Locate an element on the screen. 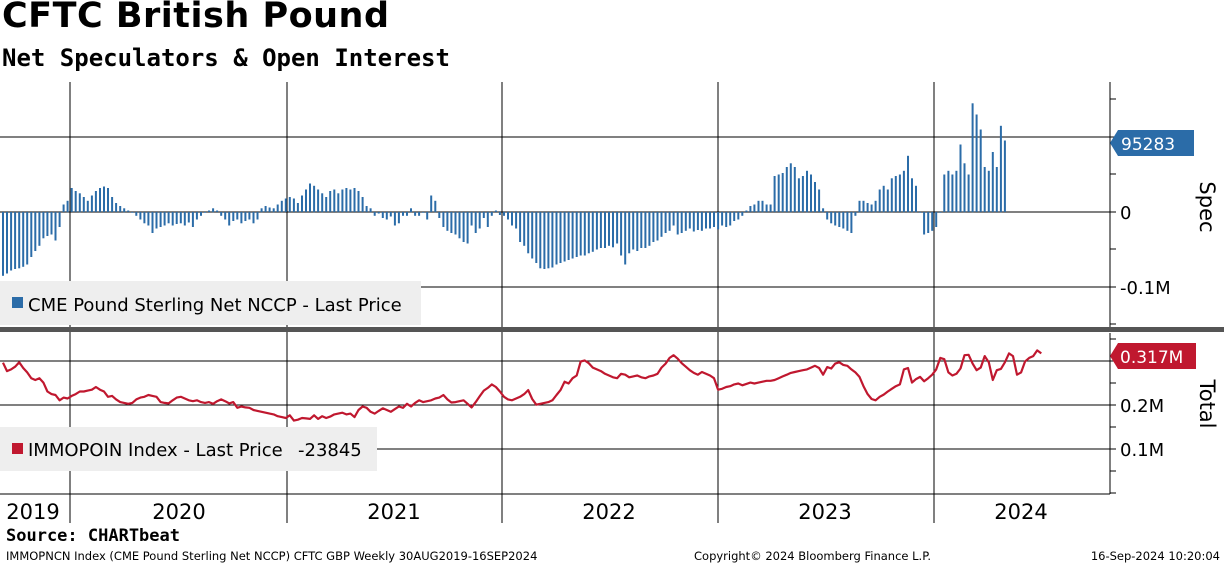  x-tick-label: 2019 is located at coordinates (32, 512).